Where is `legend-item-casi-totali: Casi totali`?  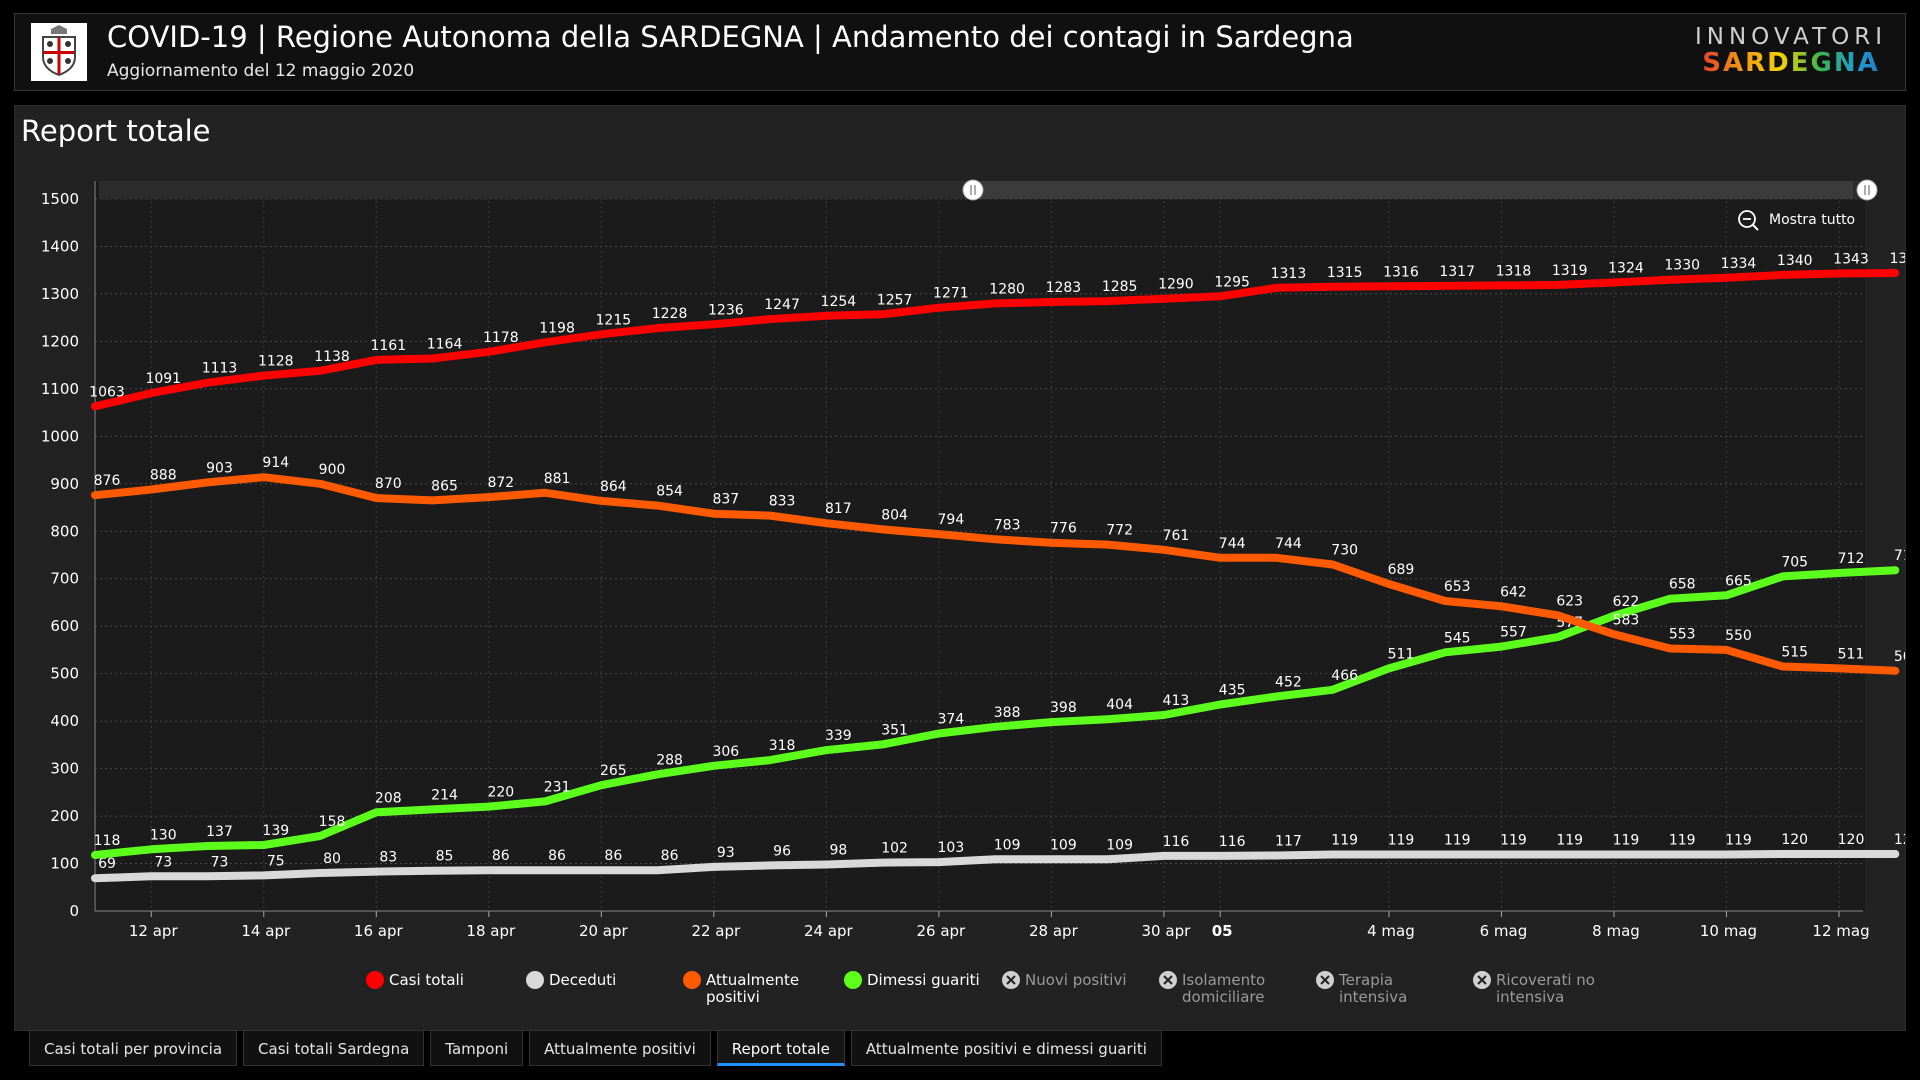
legend-item-casi-totali: Casi totali is located at coordinates (415, 980).